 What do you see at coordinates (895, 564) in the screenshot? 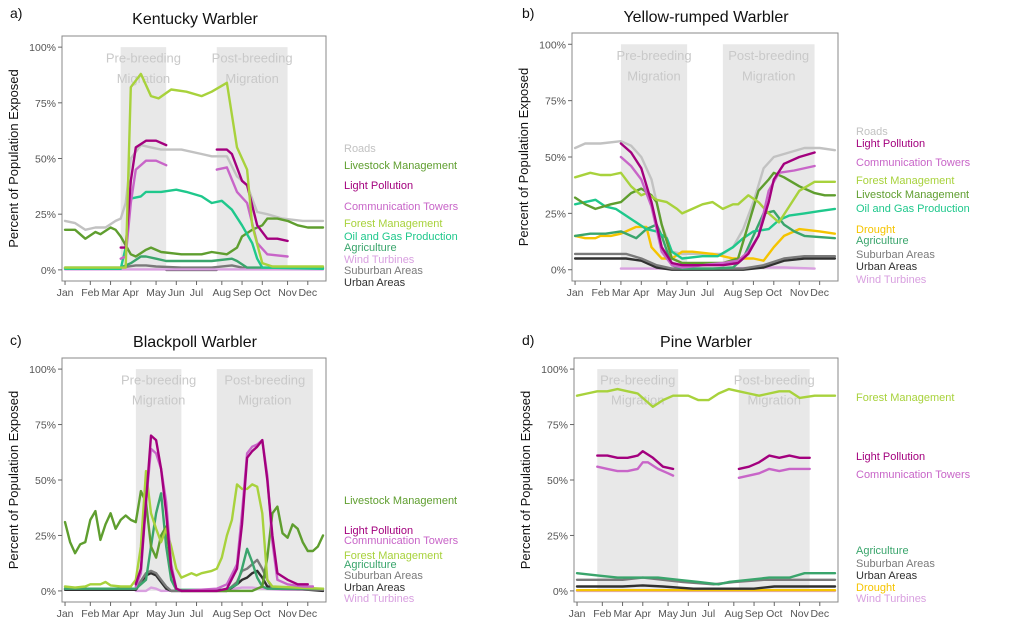
I see `legend-label: Suburban Areas` at bounding box center [895, 564].